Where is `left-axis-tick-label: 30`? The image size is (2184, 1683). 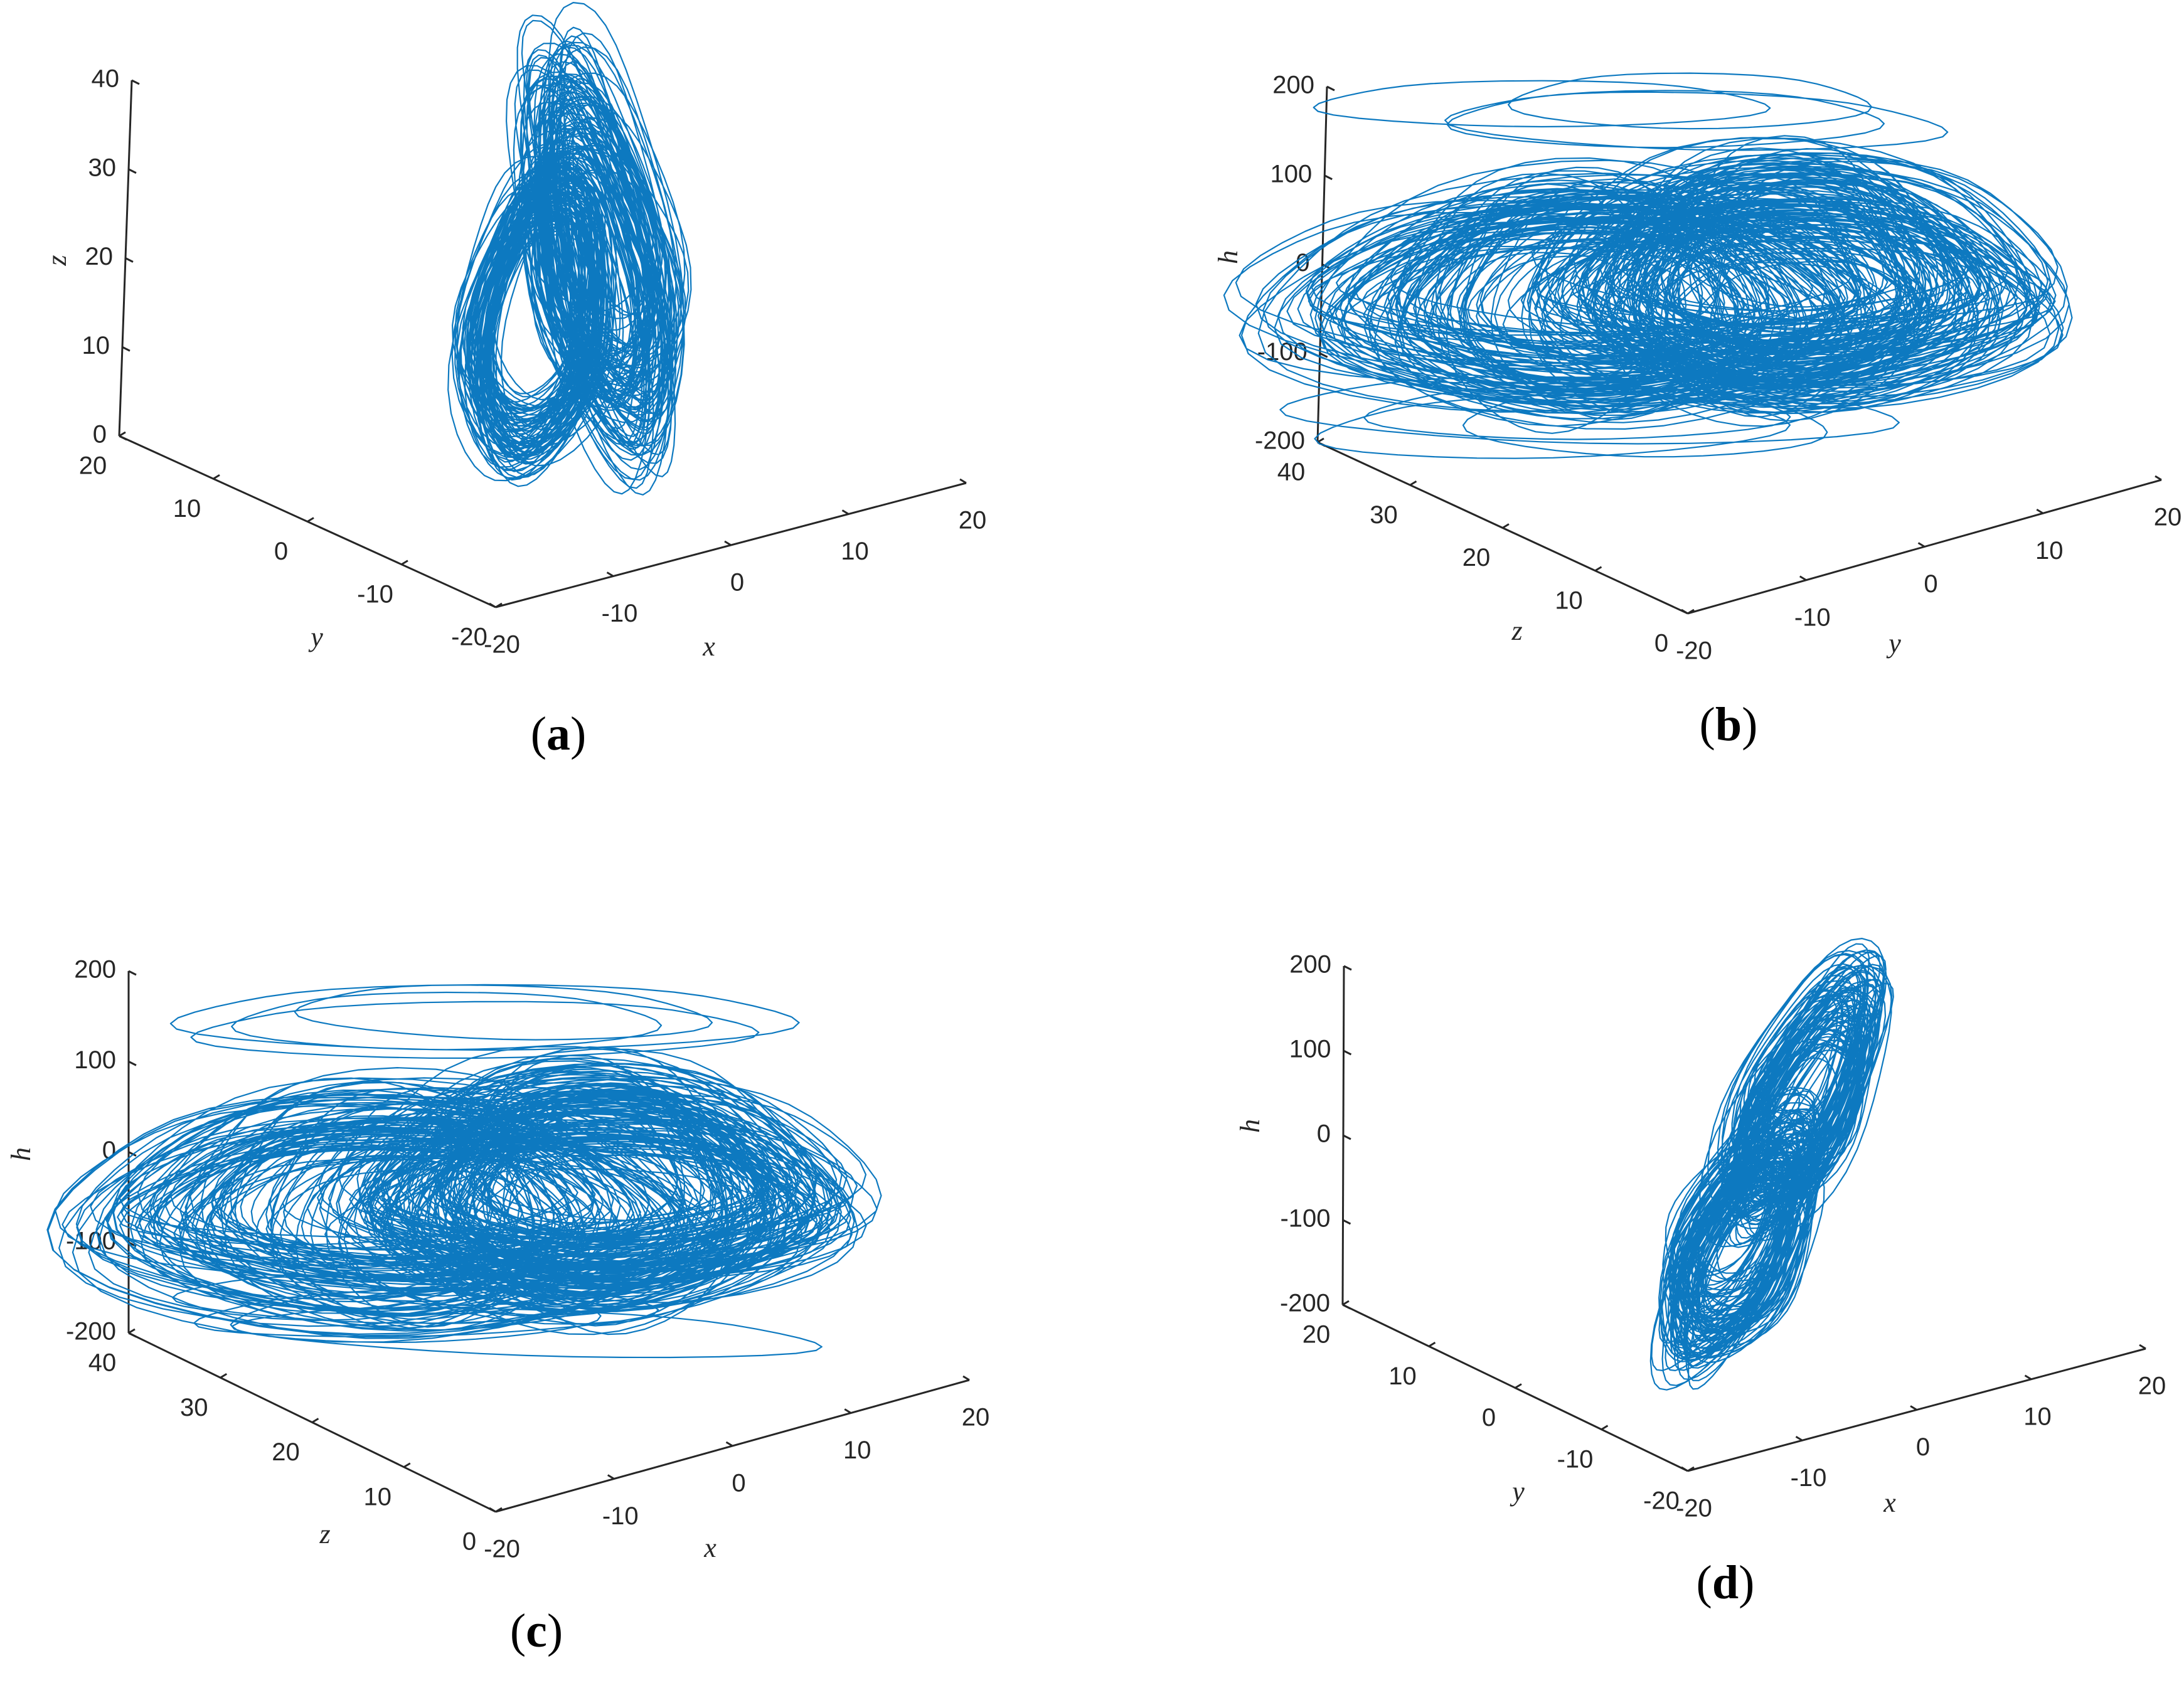 left-axis-tick-label: 30 is located at coordinates (194, 1407).